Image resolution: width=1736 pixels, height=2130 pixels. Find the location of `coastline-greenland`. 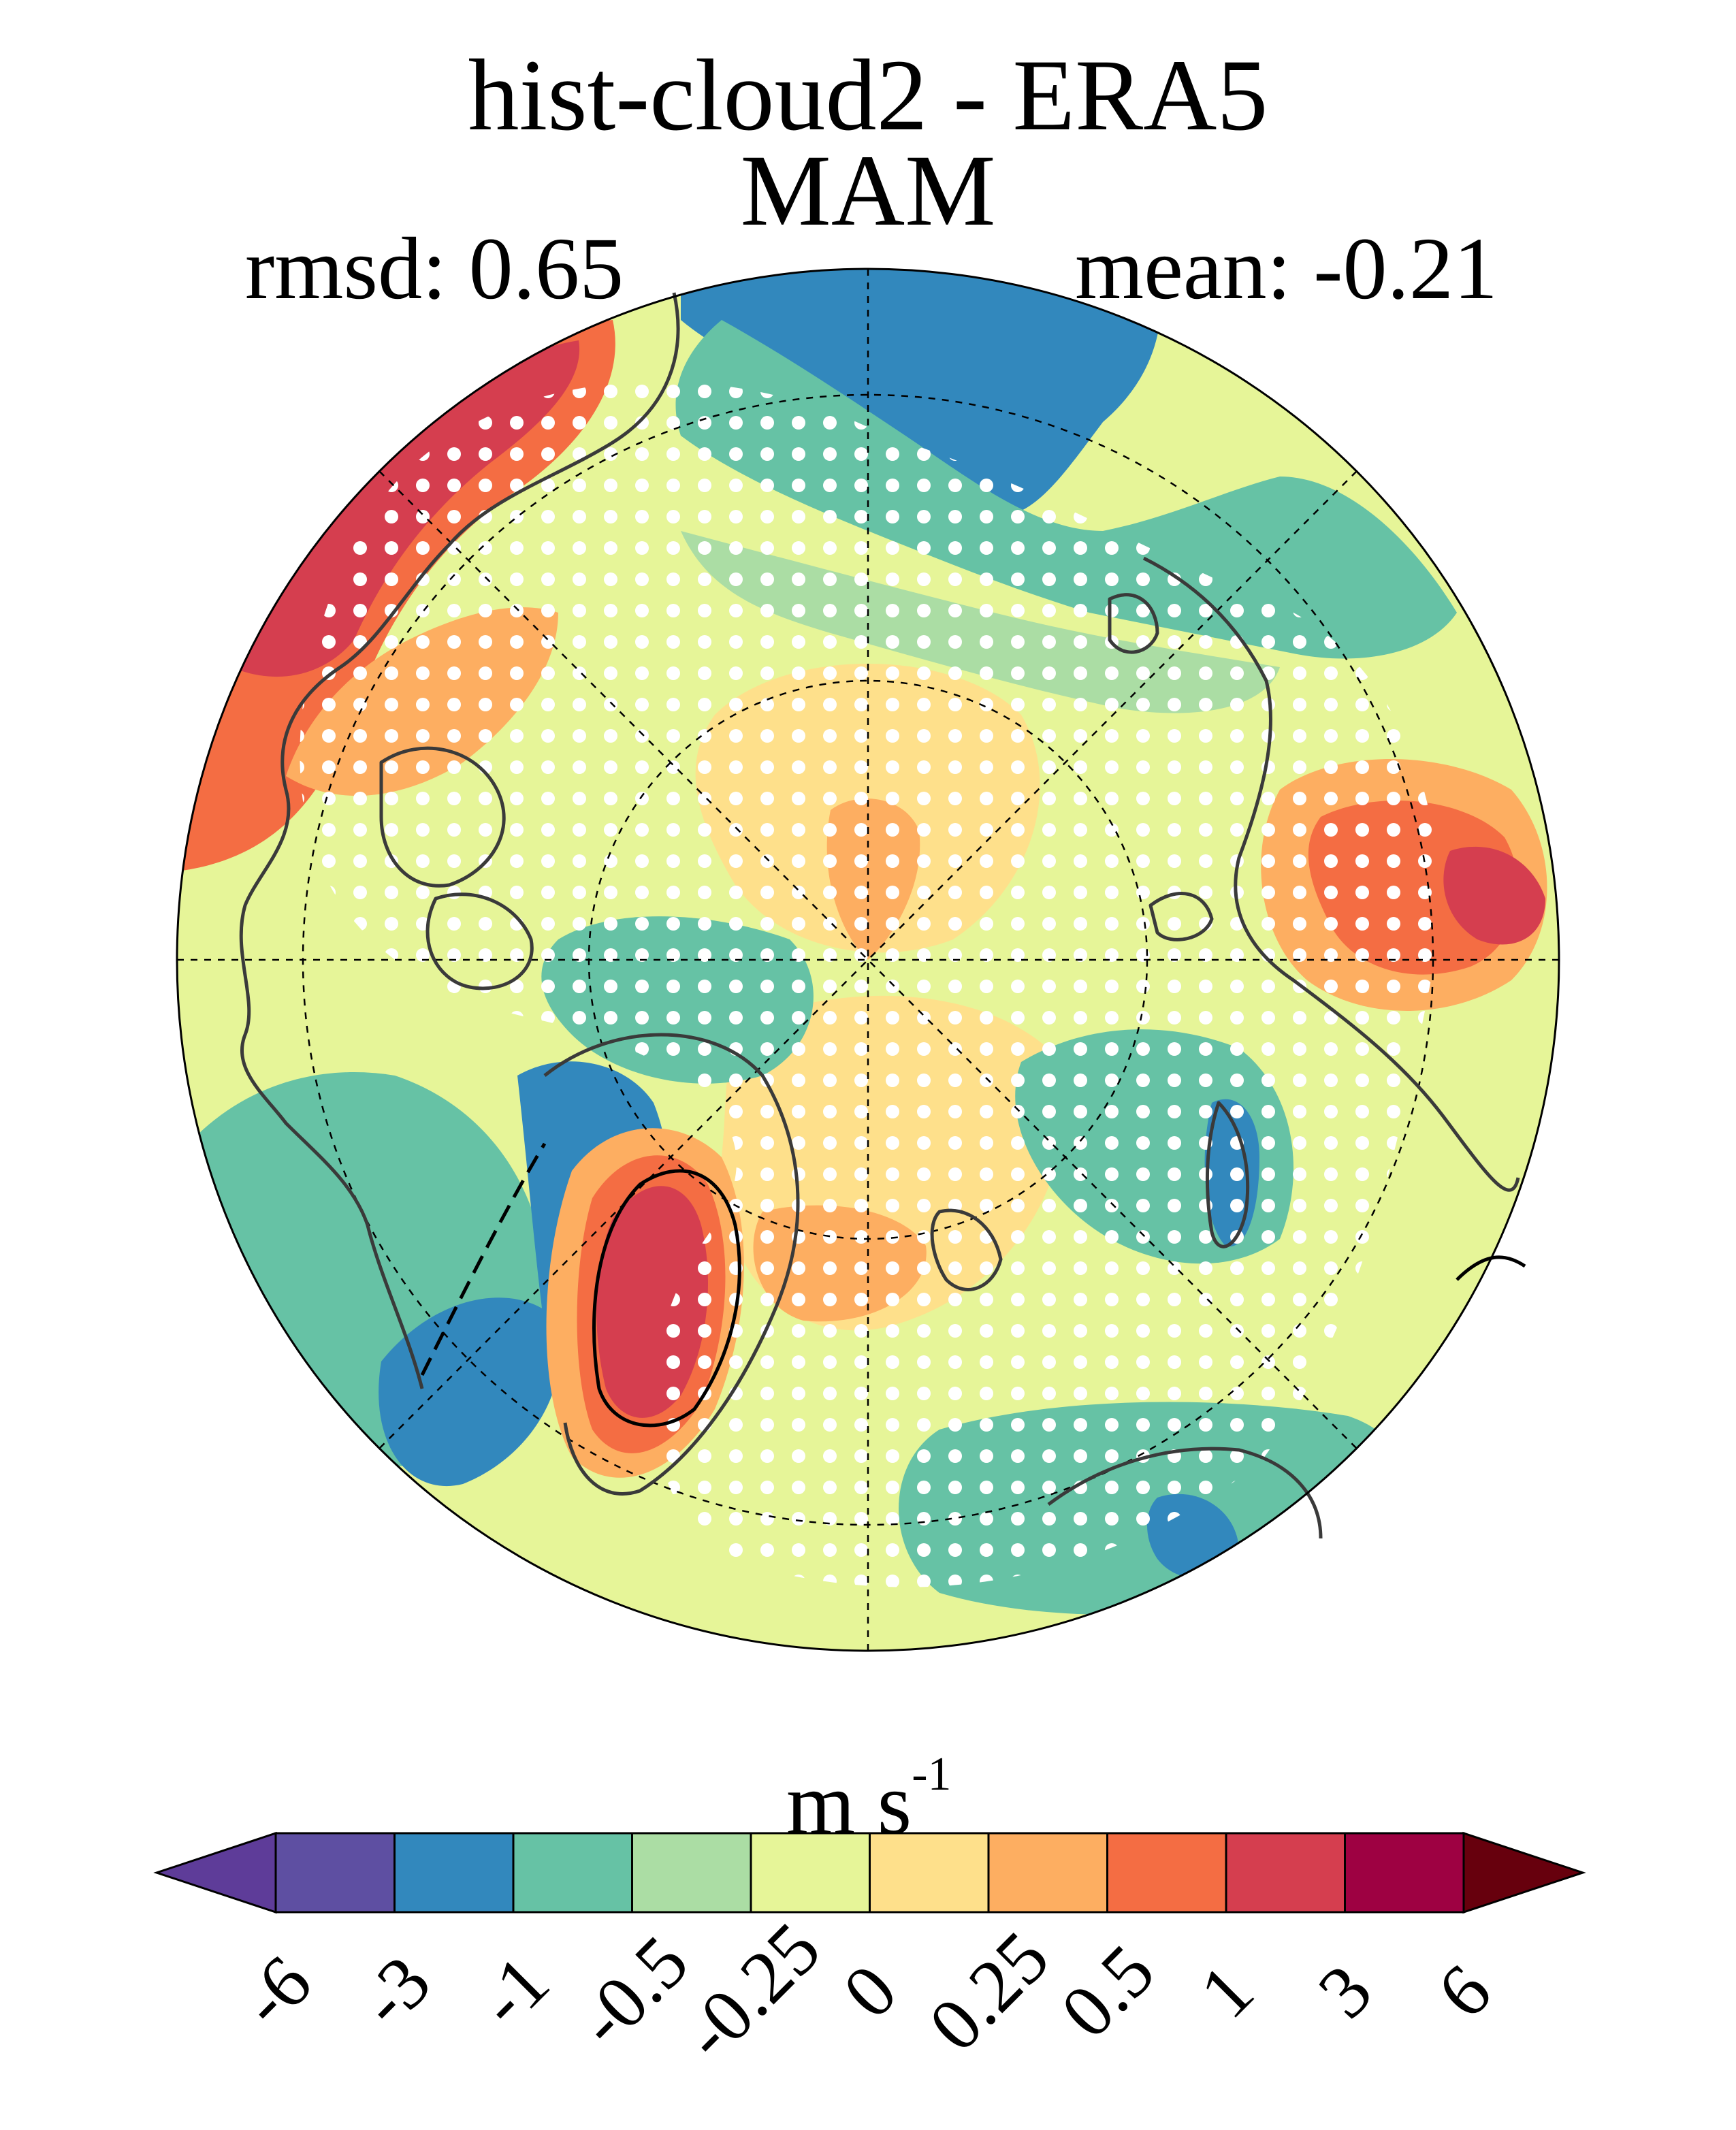

coastline-greenland is located at coordinates (671, 1264).